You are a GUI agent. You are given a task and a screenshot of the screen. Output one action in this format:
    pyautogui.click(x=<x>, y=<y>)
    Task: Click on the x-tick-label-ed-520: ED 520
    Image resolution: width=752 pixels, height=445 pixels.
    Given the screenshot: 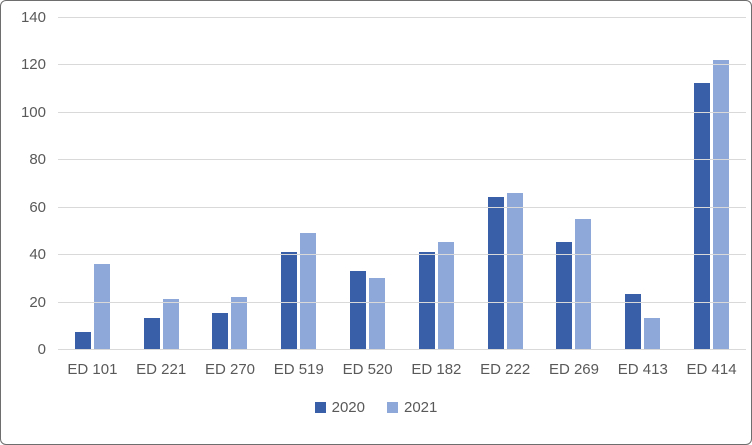 What is the action you would take?
    pyautogui.click(x=367, y=369)
    